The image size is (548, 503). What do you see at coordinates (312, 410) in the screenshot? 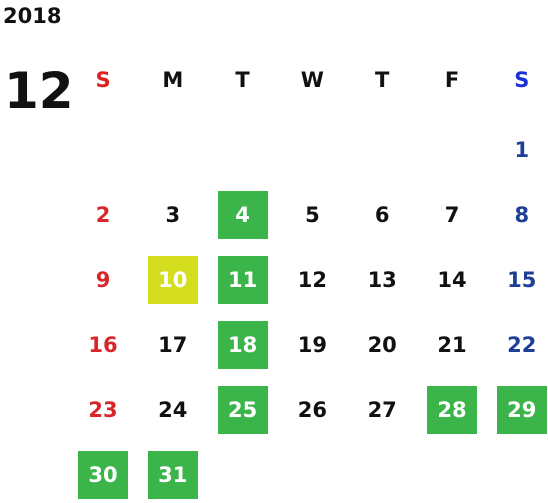
I see `day: 26` at bounding box center [312, 410].